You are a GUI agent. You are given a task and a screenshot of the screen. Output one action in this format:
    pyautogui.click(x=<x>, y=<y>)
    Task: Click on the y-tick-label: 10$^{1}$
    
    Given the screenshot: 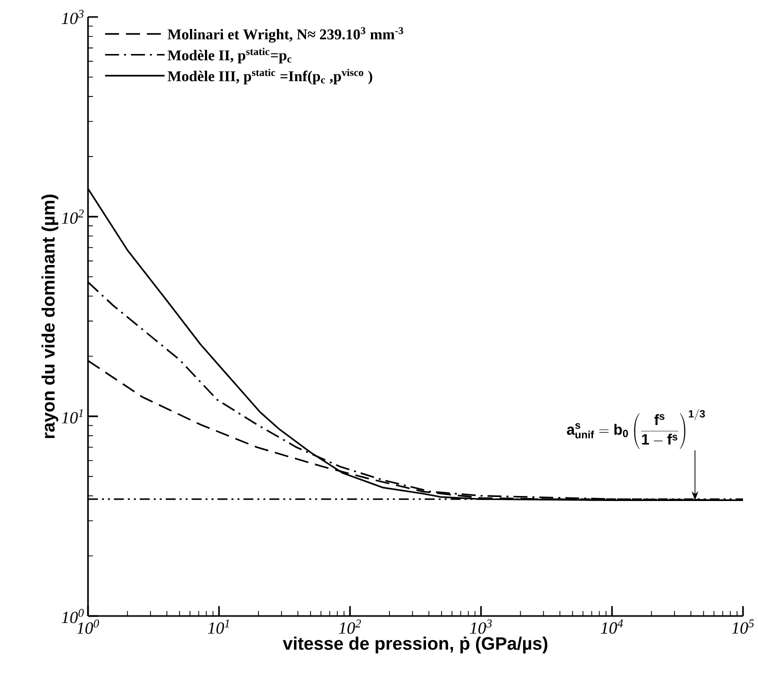 What is the action you would take?
    pyautogui.click(x=72, y=416)
    